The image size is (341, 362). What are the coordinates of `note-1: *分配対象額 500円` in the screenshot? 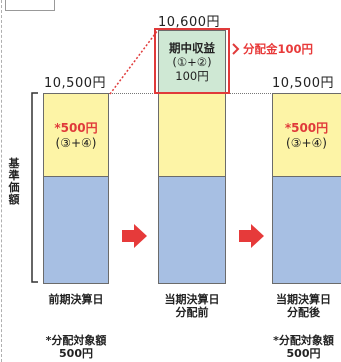 It's located at (76, 347).